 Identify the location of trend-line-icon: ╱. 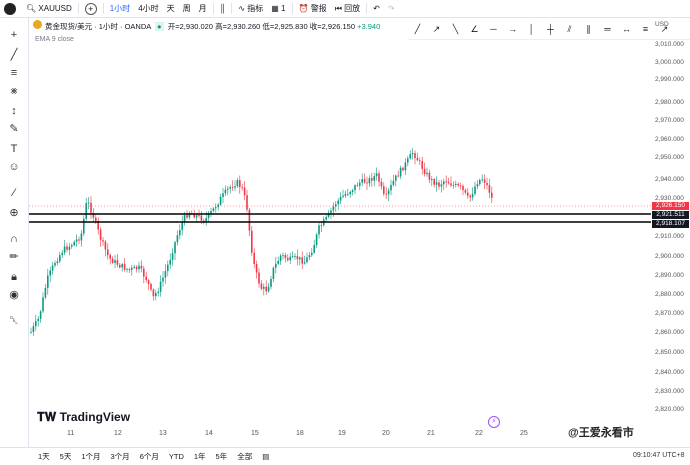
(417, 28).